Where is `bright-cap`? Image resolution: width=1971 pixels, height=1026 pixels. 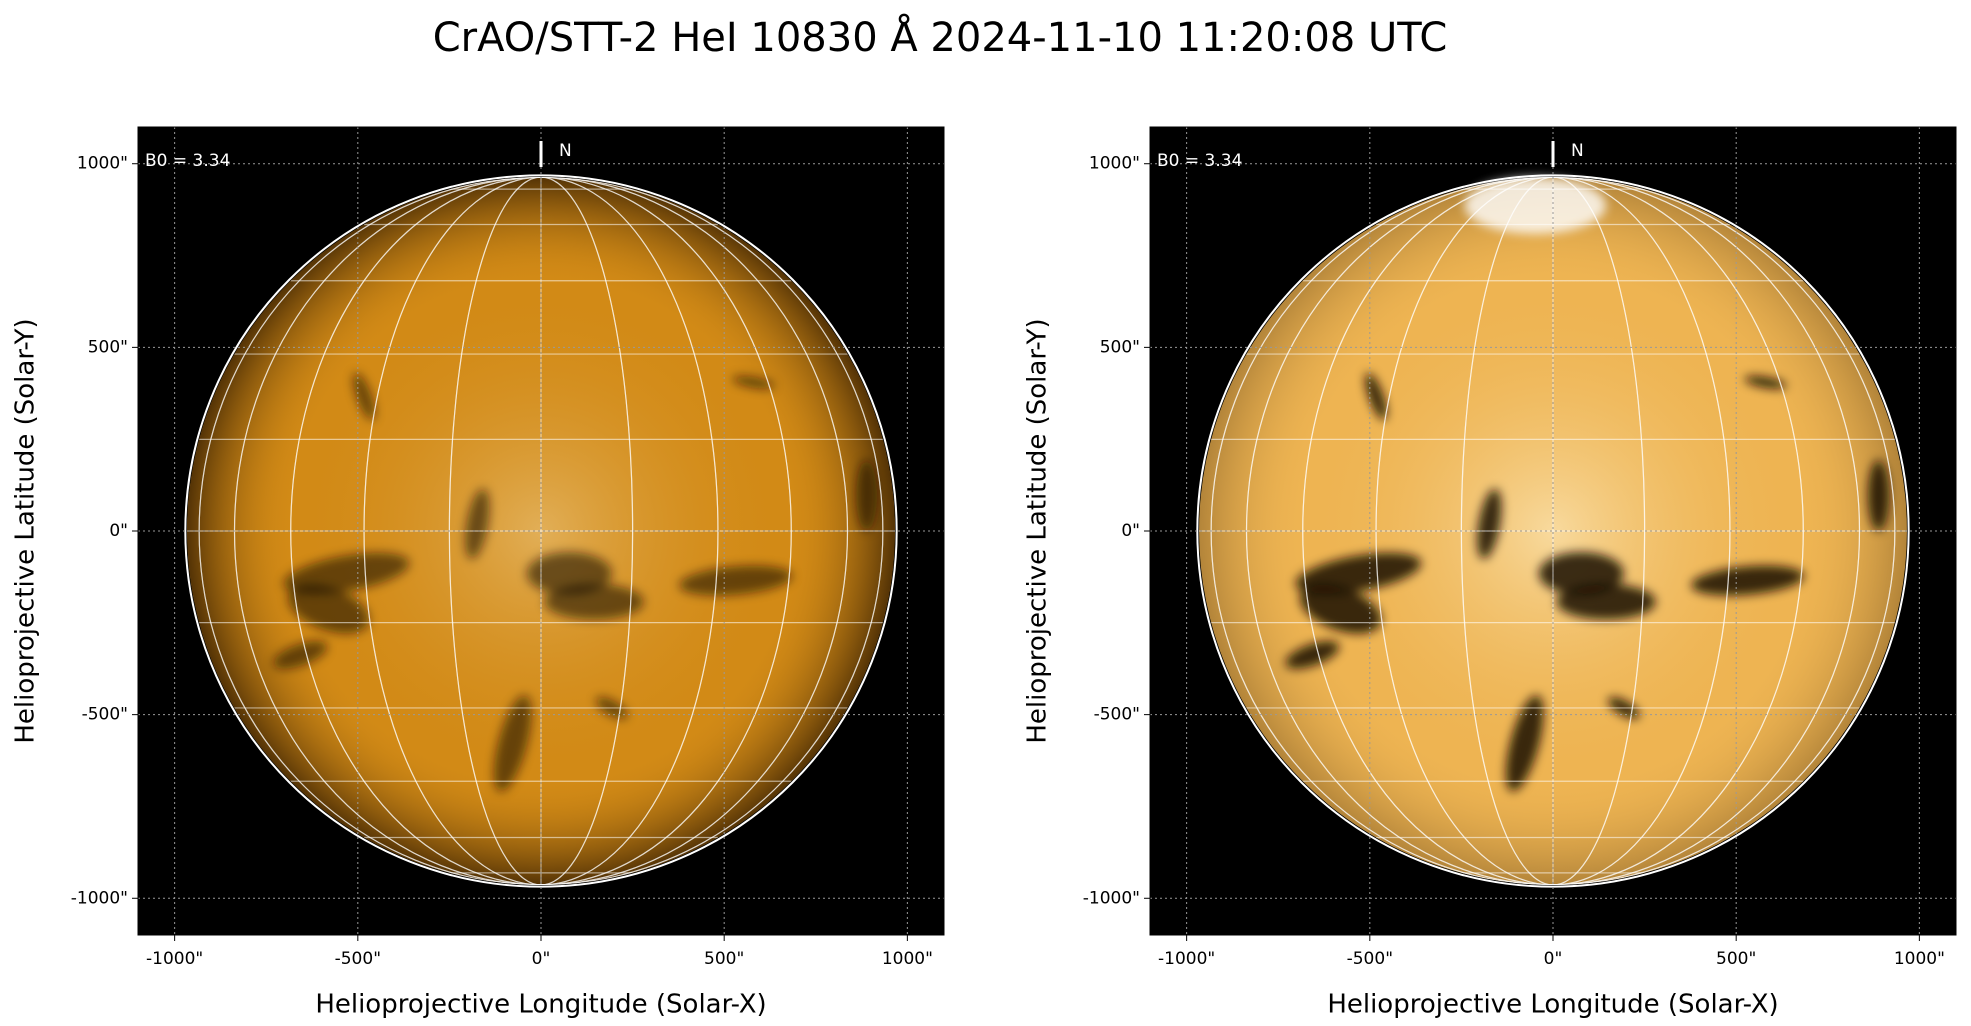 bright-cap is located at coordinates (1535, 205).